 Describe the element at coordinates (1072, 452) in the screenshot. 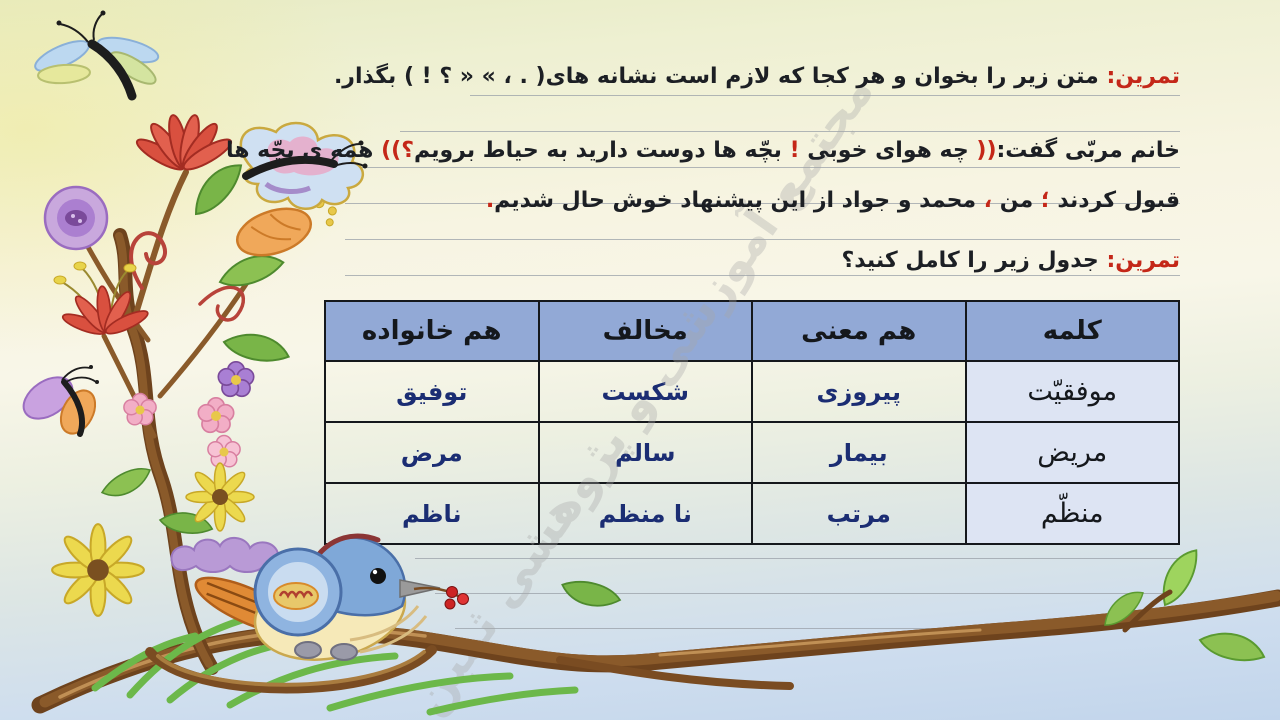

I see `word-cell: مریض` at that location.